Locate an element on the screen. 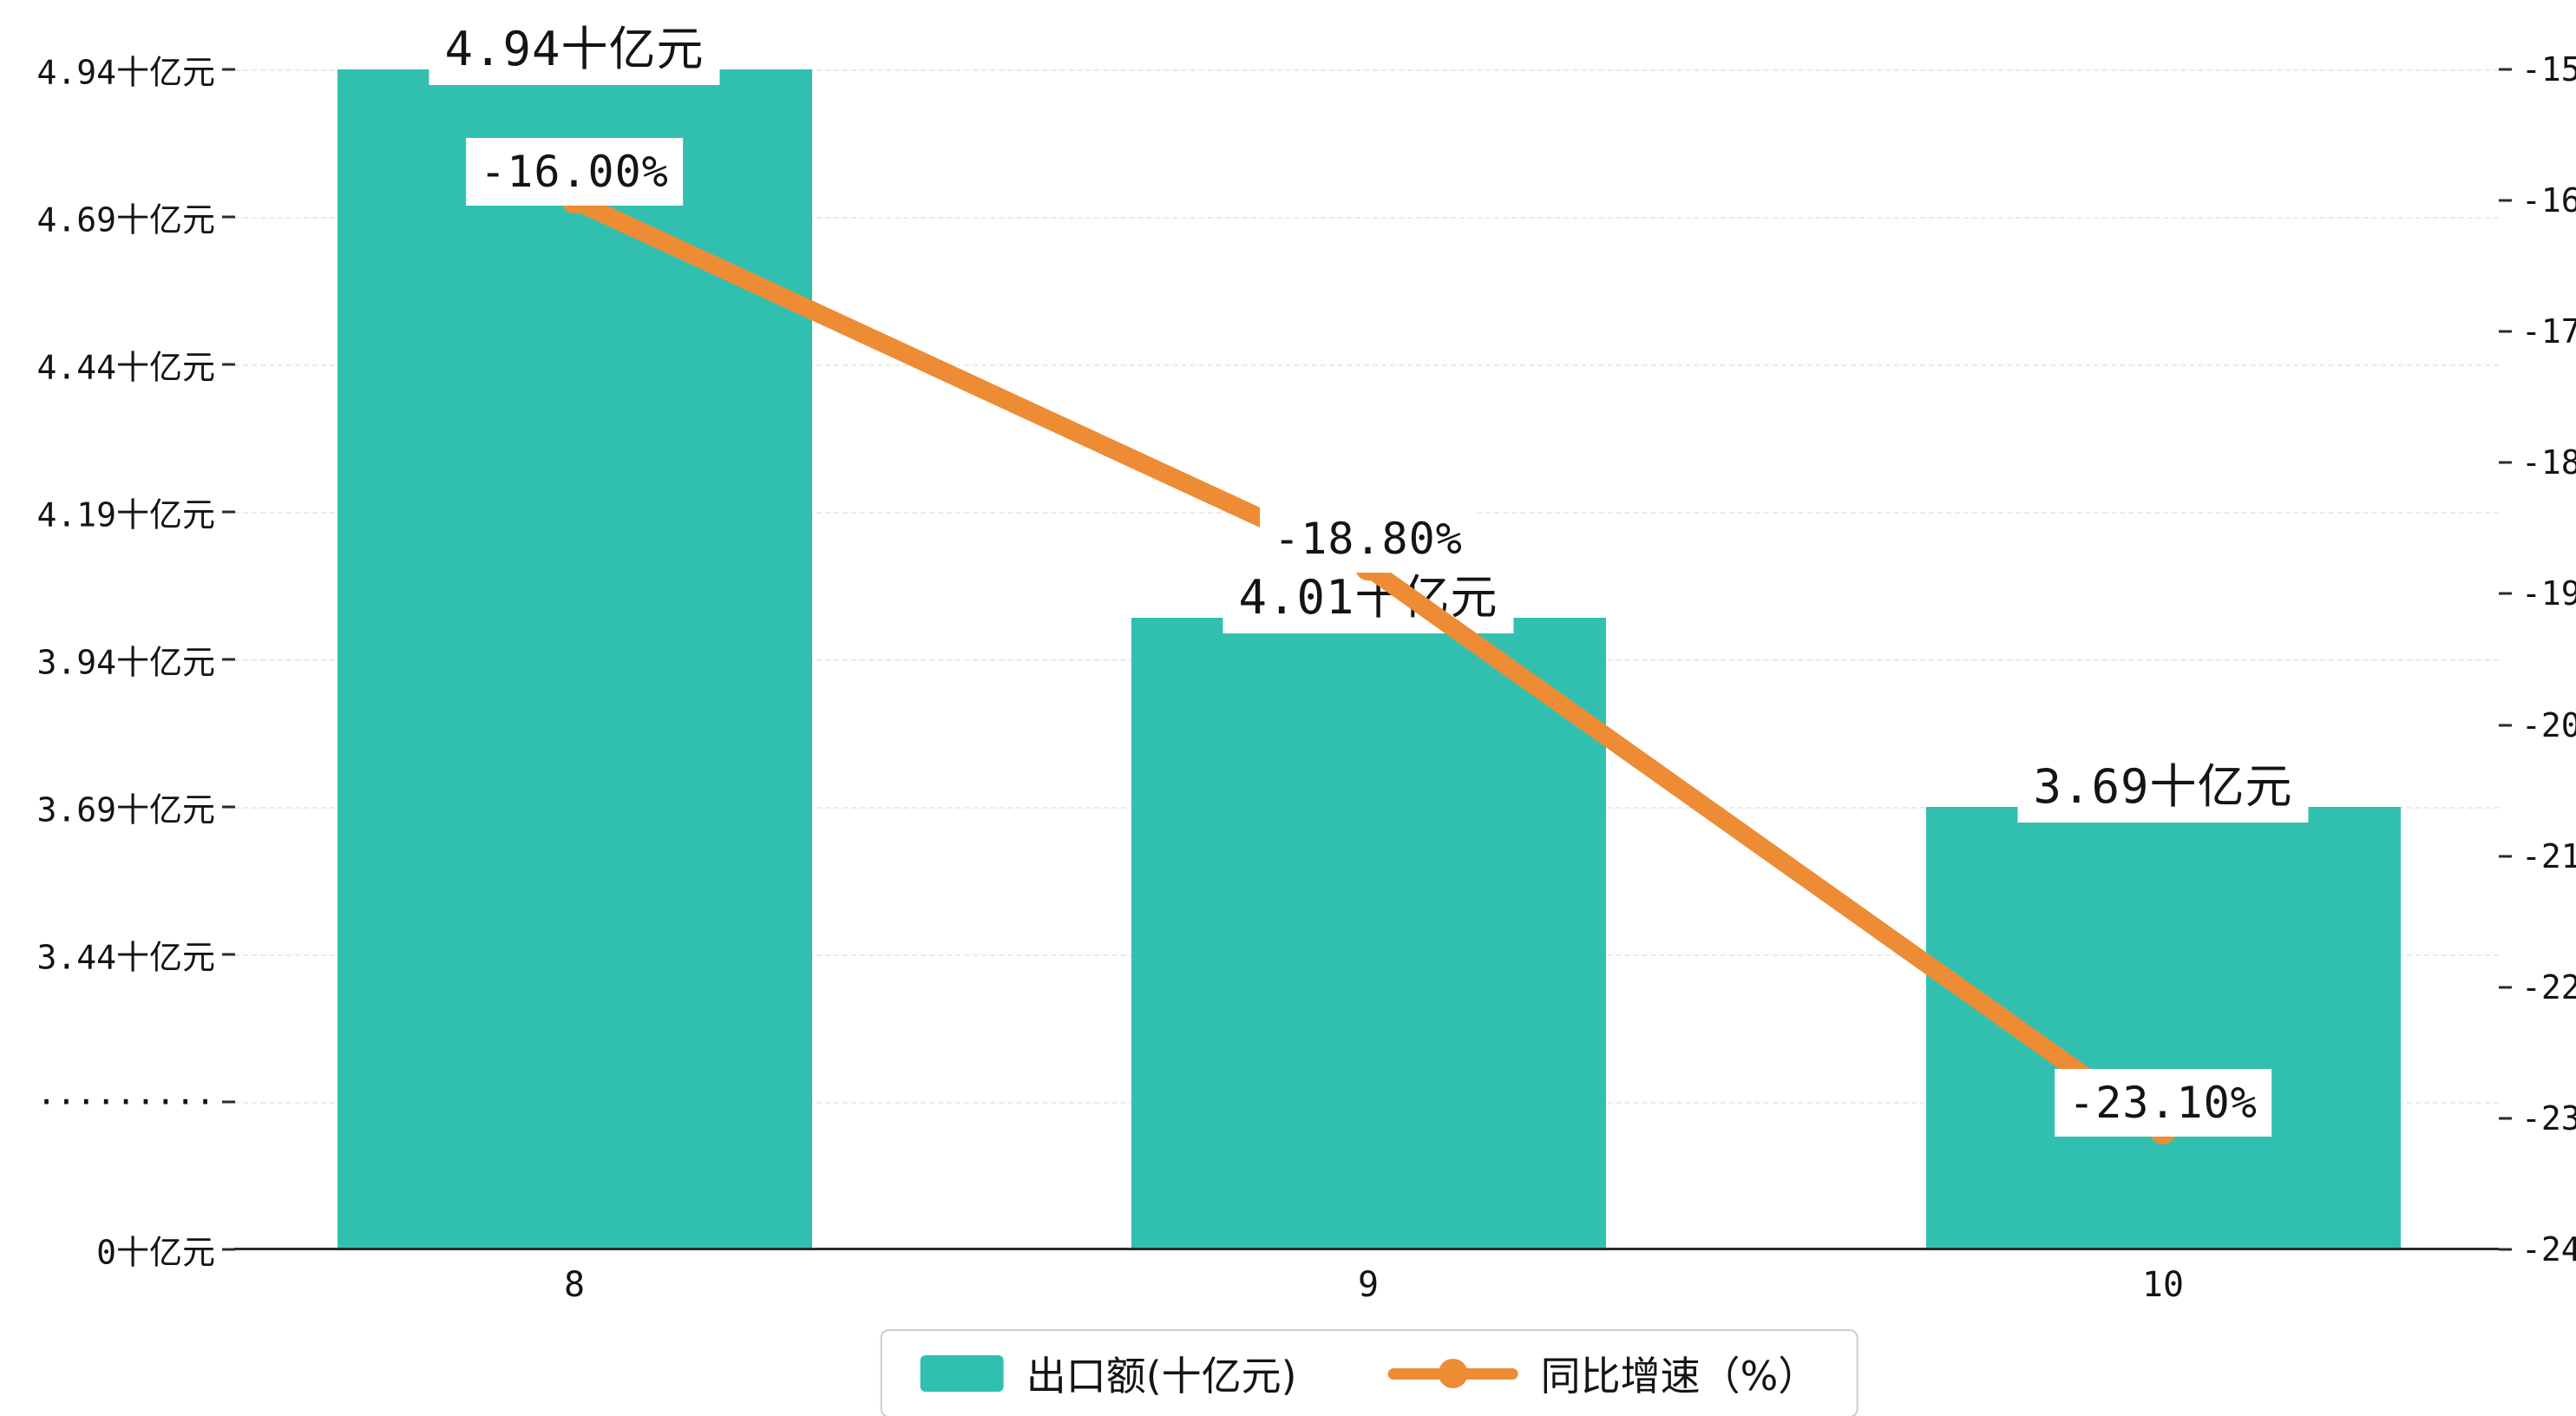 The image size is (2576, 1416). right-axis-tick-label: -15 is located at coordinates (2548, 69).